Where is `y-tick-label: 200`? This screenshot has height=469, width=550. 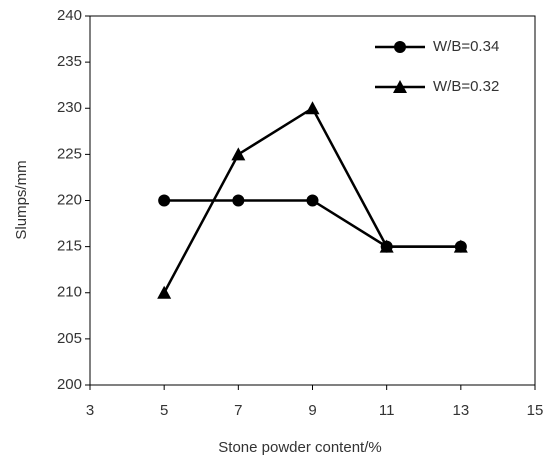 y-tick-label: 200 is located at coordinates (69, 384).